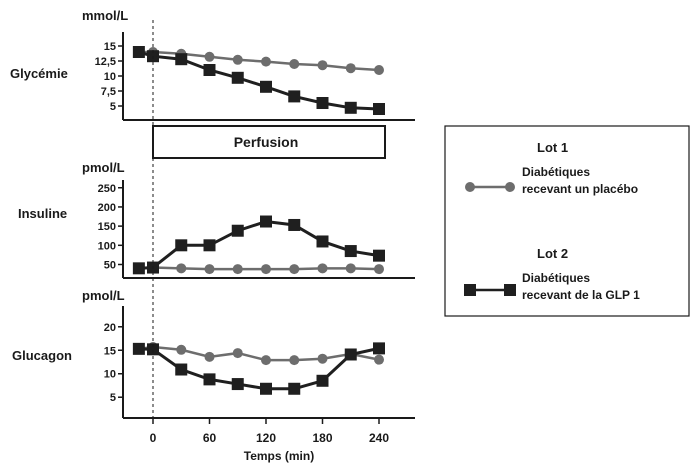  What do you see at coordinates (153, 438) in the screenshot?
I see `x-tick-label: 0` at bounding box center [153, 438].